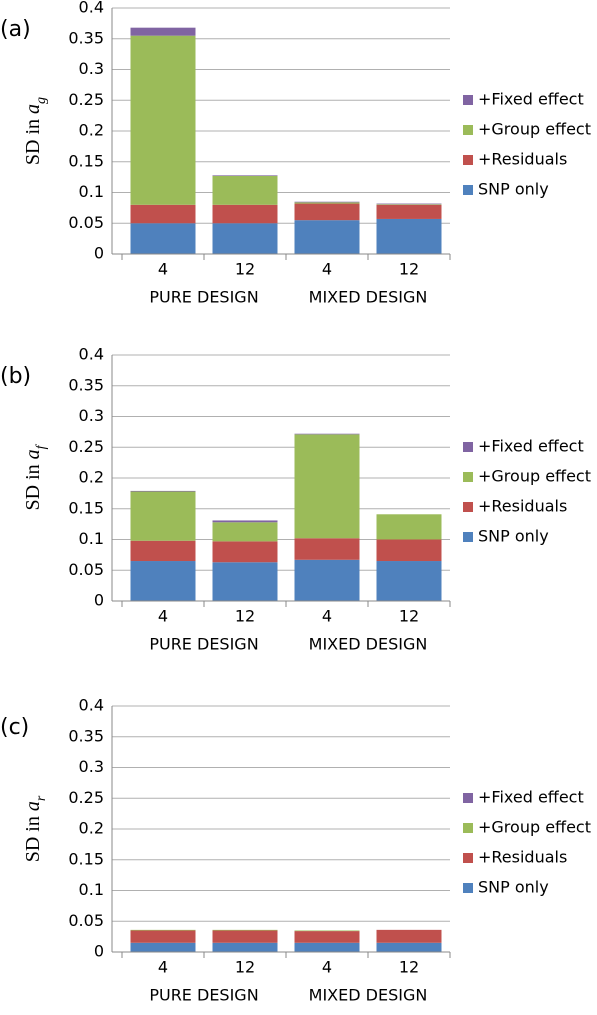  I want to click on y-tick-label: 0.3, so click(91, 415).